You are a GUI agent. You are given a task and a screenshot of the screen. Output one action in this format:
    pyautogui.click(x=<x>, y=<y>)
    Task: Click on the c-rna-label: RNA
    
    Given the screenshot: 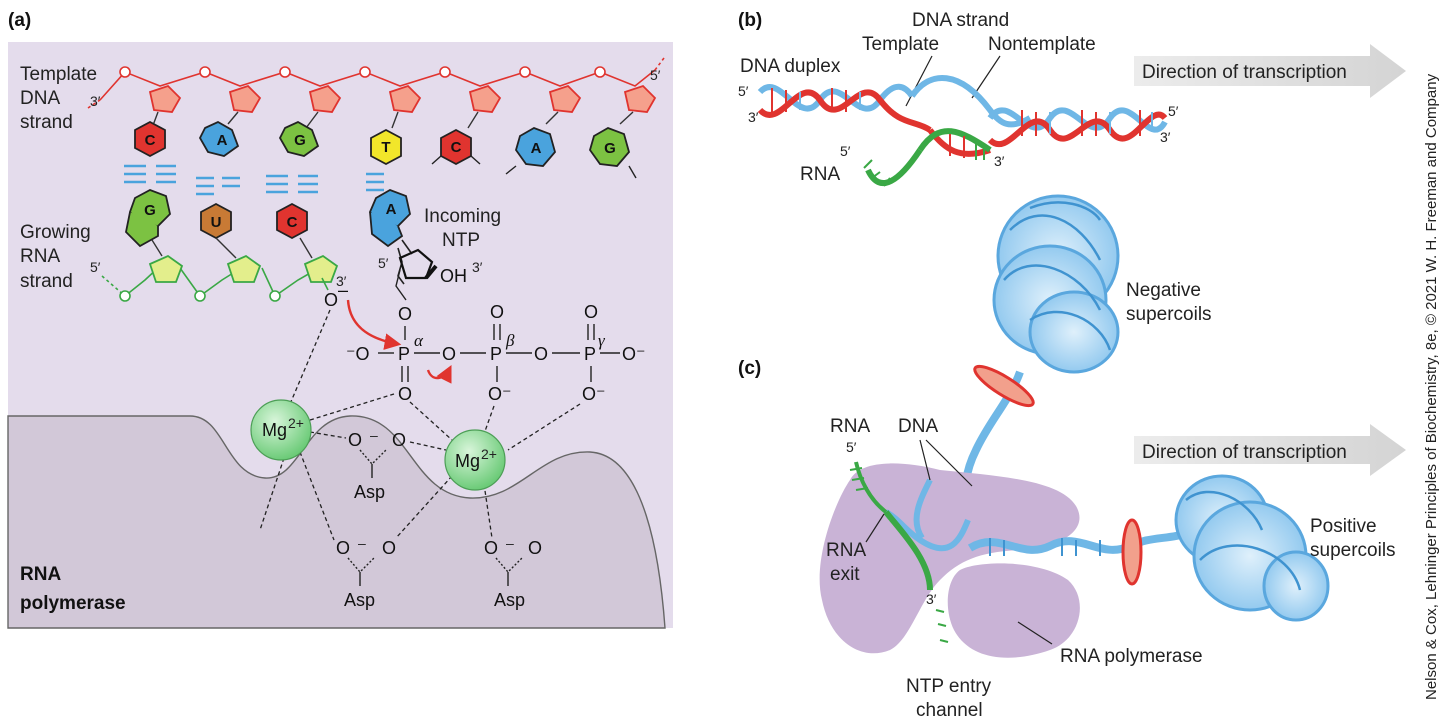 What is the action you would take?
    pyautogui.click(x=850, y=426)
    